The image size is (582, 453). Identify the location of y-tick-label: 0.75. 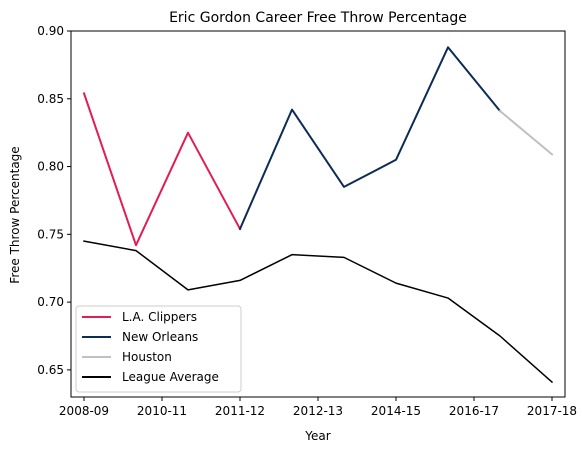
(50, 234).